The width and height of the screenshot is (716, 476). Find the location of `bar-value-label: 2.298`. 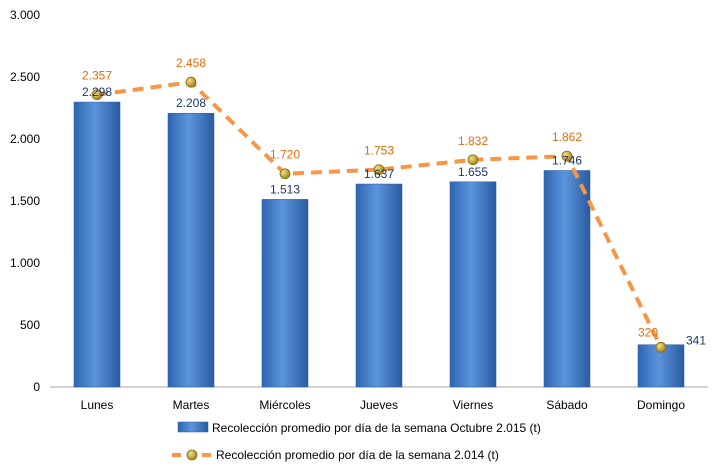

bar-value-label: 2.298 is located at coordinates (97, 92).